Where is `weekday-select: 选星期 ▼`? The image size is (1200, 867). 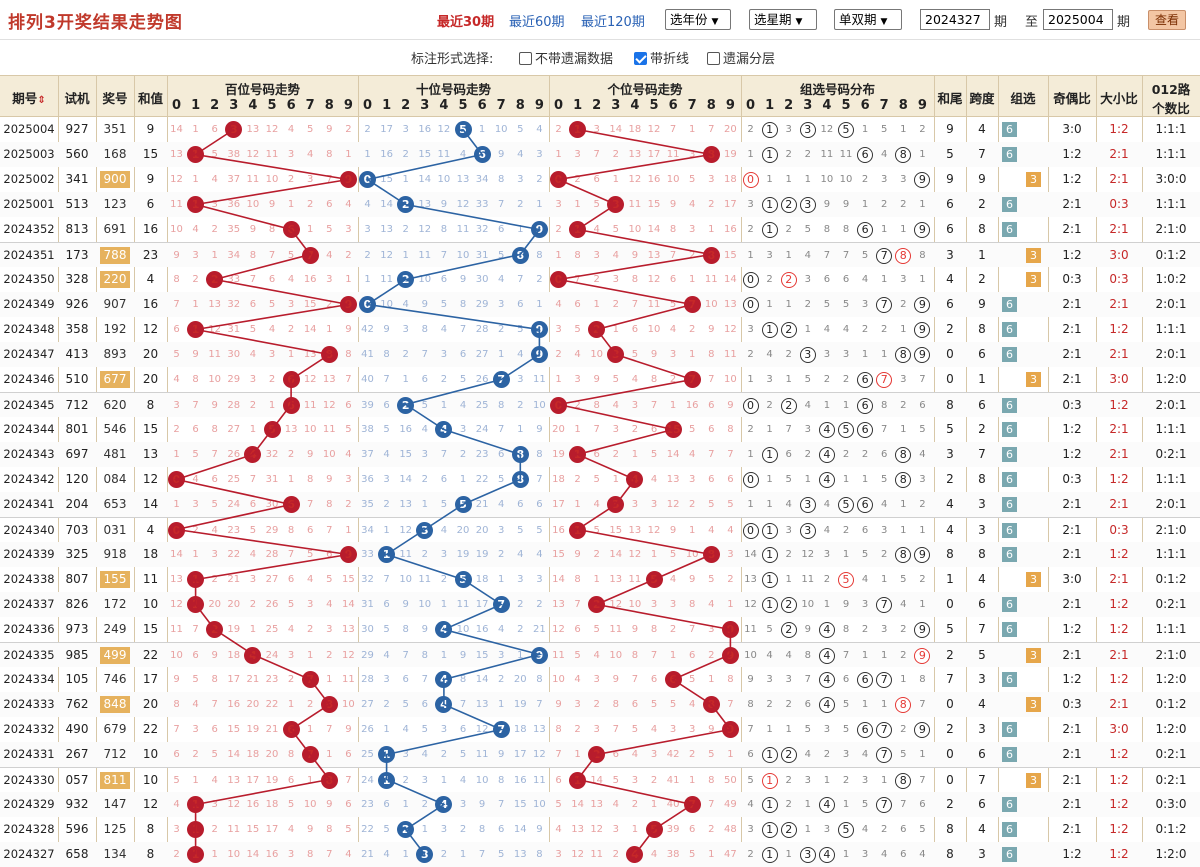 weekday-select: 选星期 ▼ is located at coordinates (783, 19).